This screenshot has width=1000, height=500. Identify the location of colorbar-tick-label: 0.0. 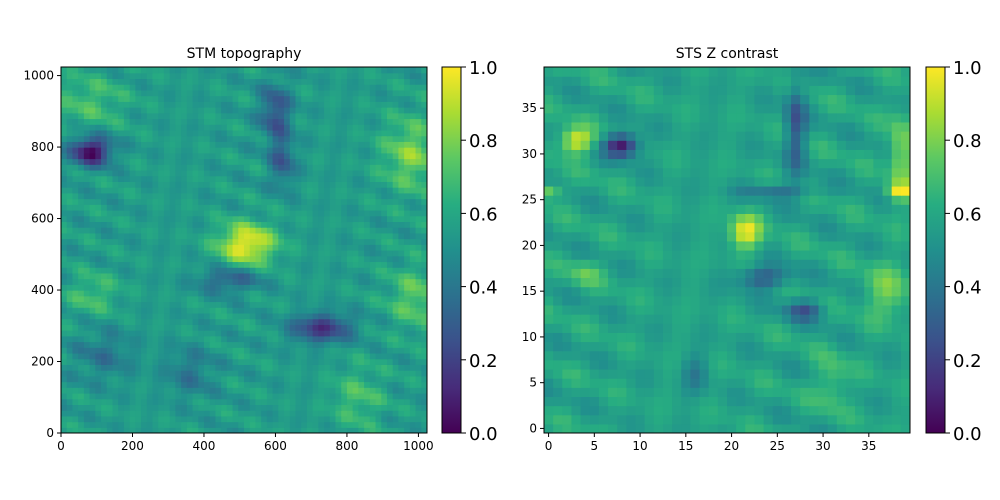
(483, 434).